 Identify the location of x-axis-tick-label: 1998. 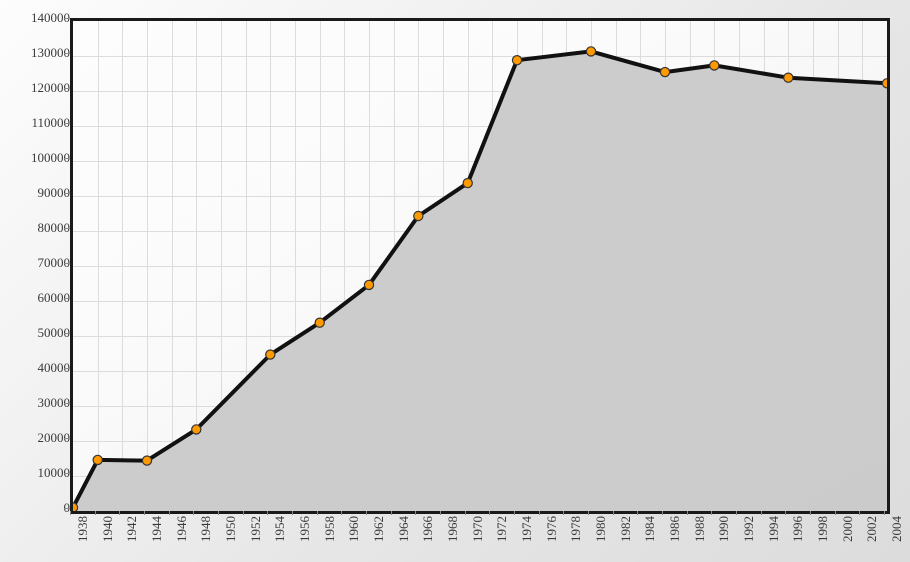
(822, 529).